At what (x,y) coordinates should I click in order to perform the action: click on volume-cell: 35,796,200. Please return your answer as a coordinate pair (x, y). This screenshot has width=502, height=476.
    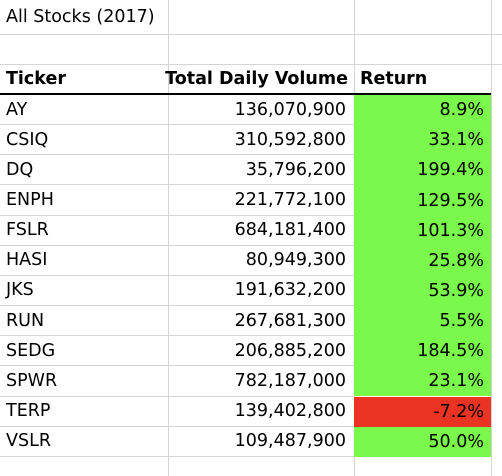
    Looking at the image, I should click on (261, 169).